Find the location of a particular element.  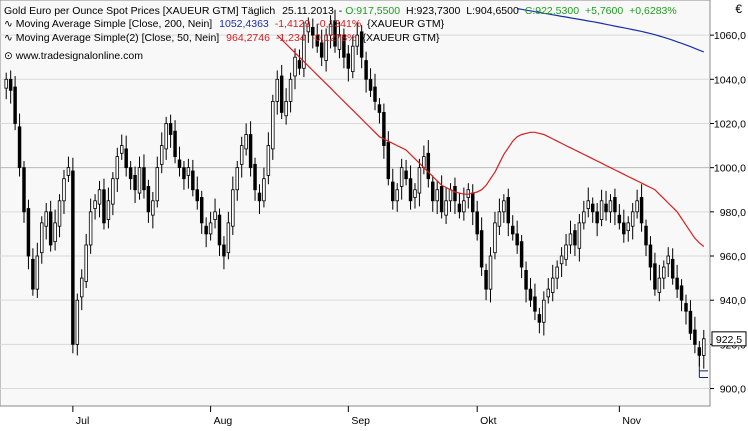

watermark: ⊙ www.tradesignalonline.com is located at coordinates (73, 56).